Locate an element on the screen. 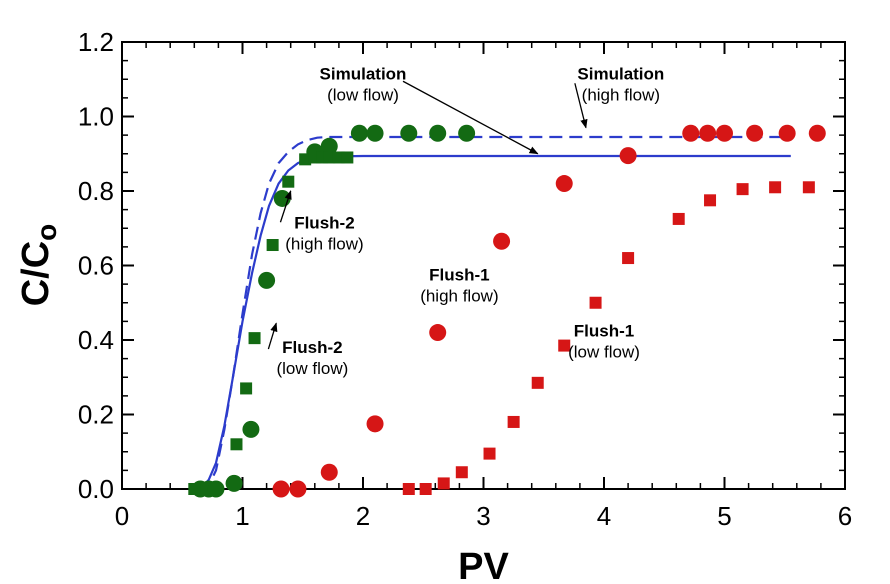  y-axis-title: C/Co is located at coordinates (38, 265).